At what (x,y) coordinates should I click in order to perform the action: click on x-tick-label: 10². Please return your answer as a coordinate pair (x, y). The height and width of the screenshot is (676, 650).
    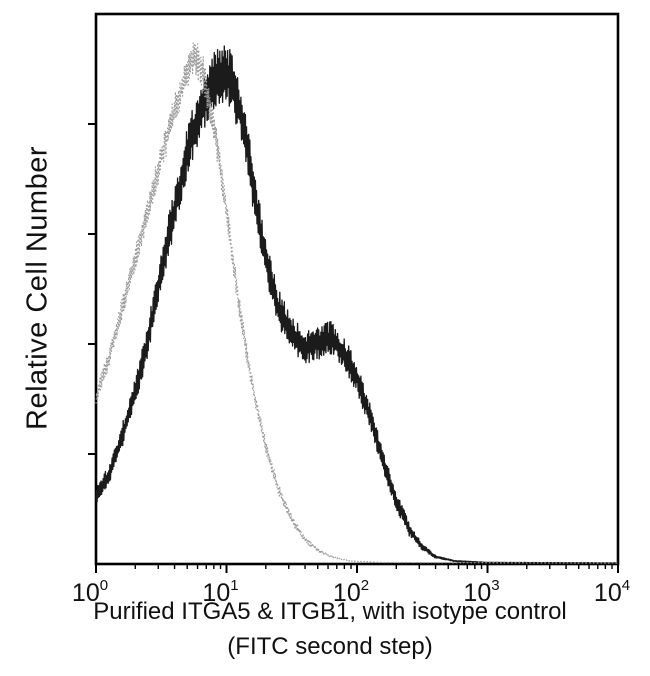
    Looking at the image, I should click on (351, 592).